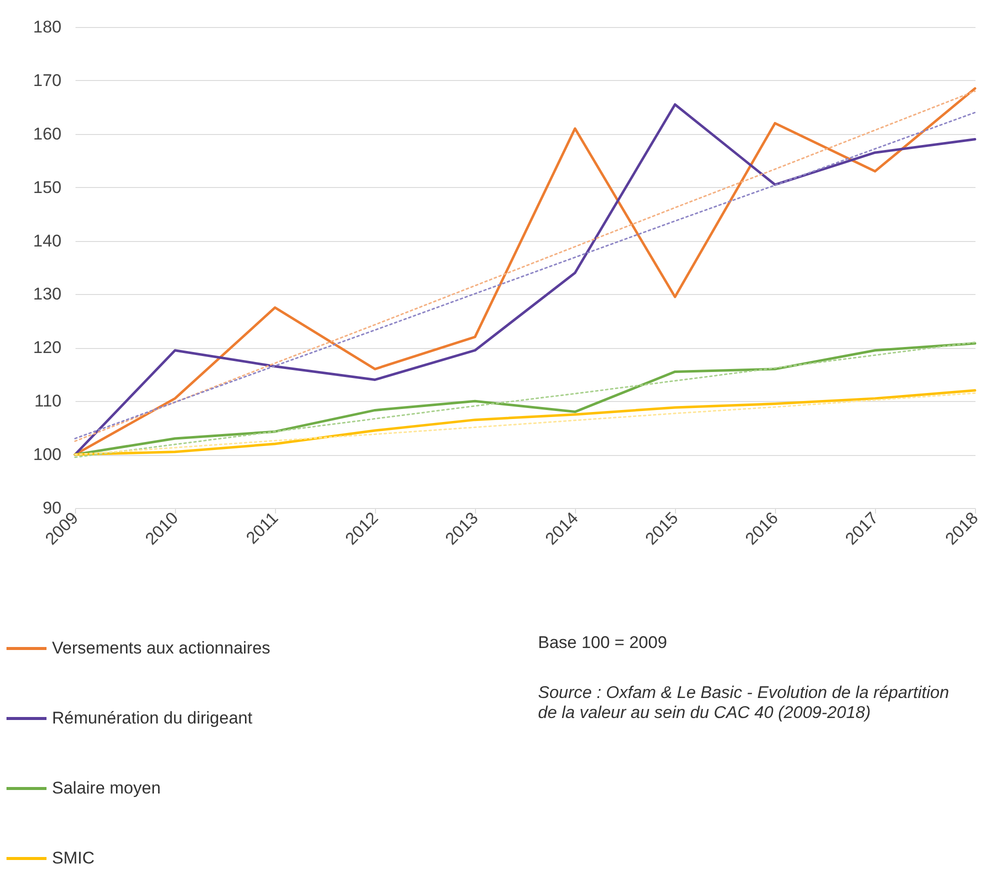 Image resolution: width=990 pixels, height=869 pixels. Describe the element at coordinates (48, 401) in the screenshot. I see `y-tick-label: 110` at that location.